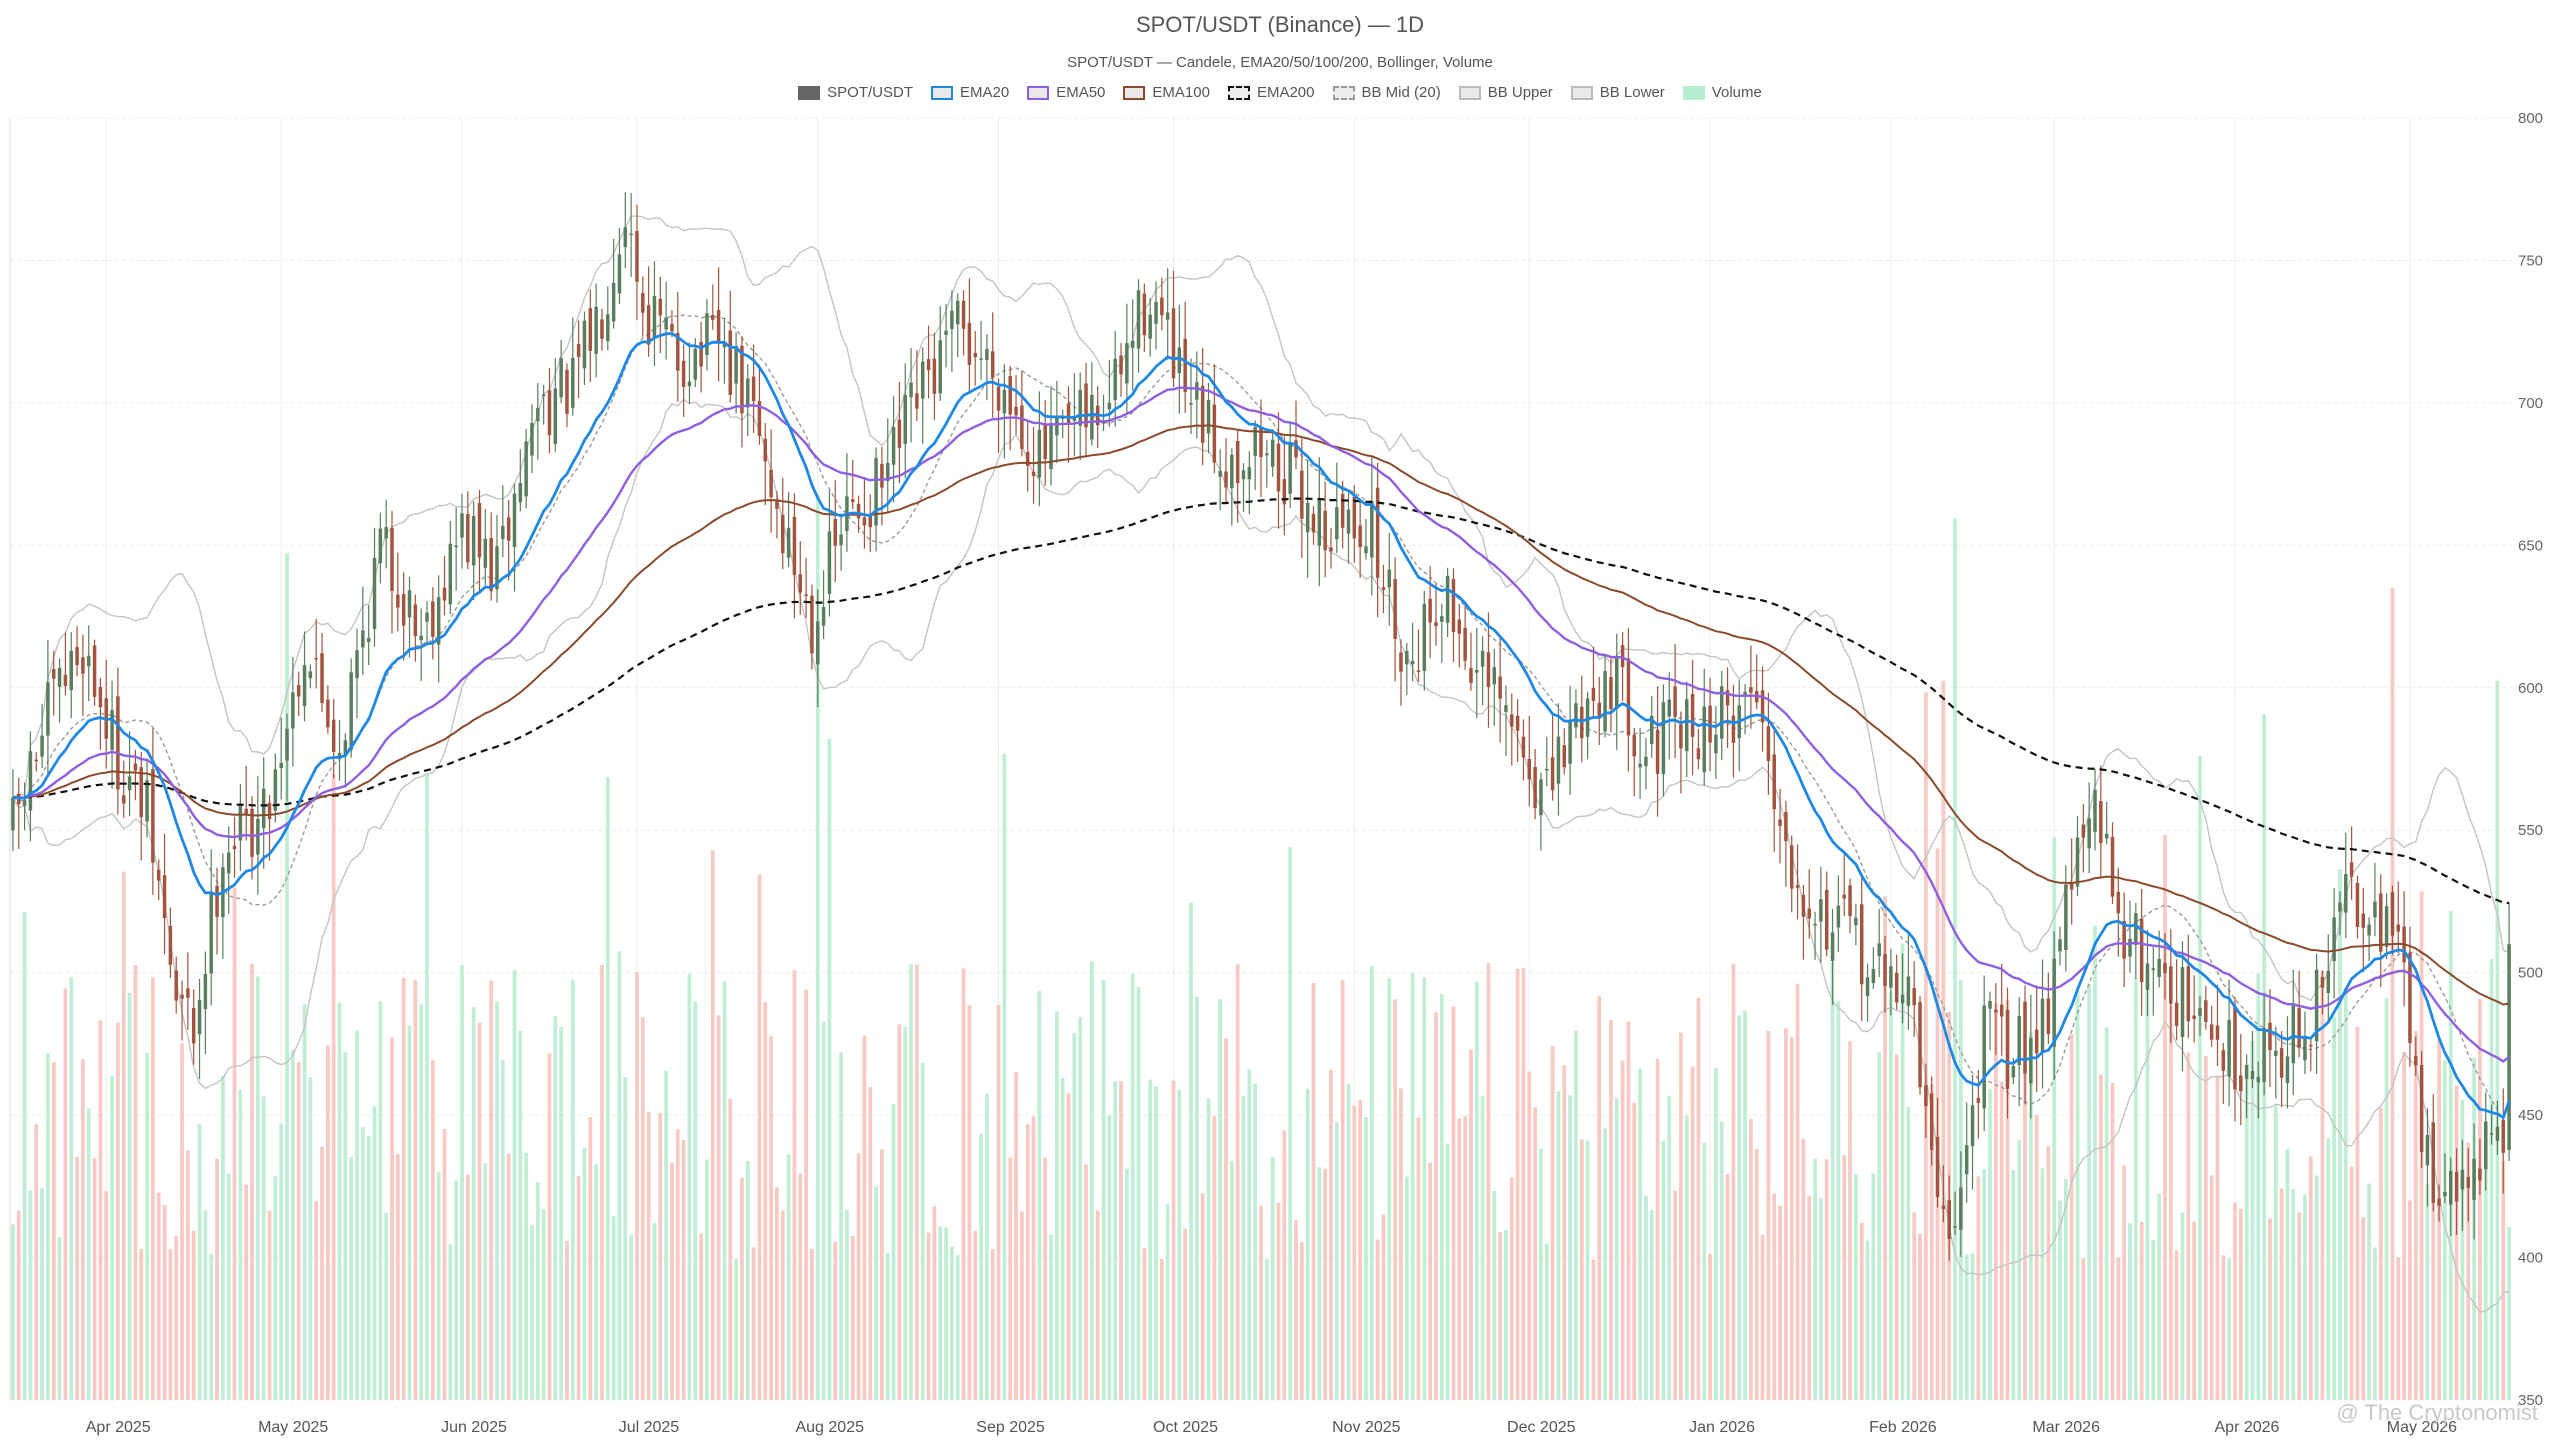  I want to click on y-tick-label: 500, so click(2530, 973).